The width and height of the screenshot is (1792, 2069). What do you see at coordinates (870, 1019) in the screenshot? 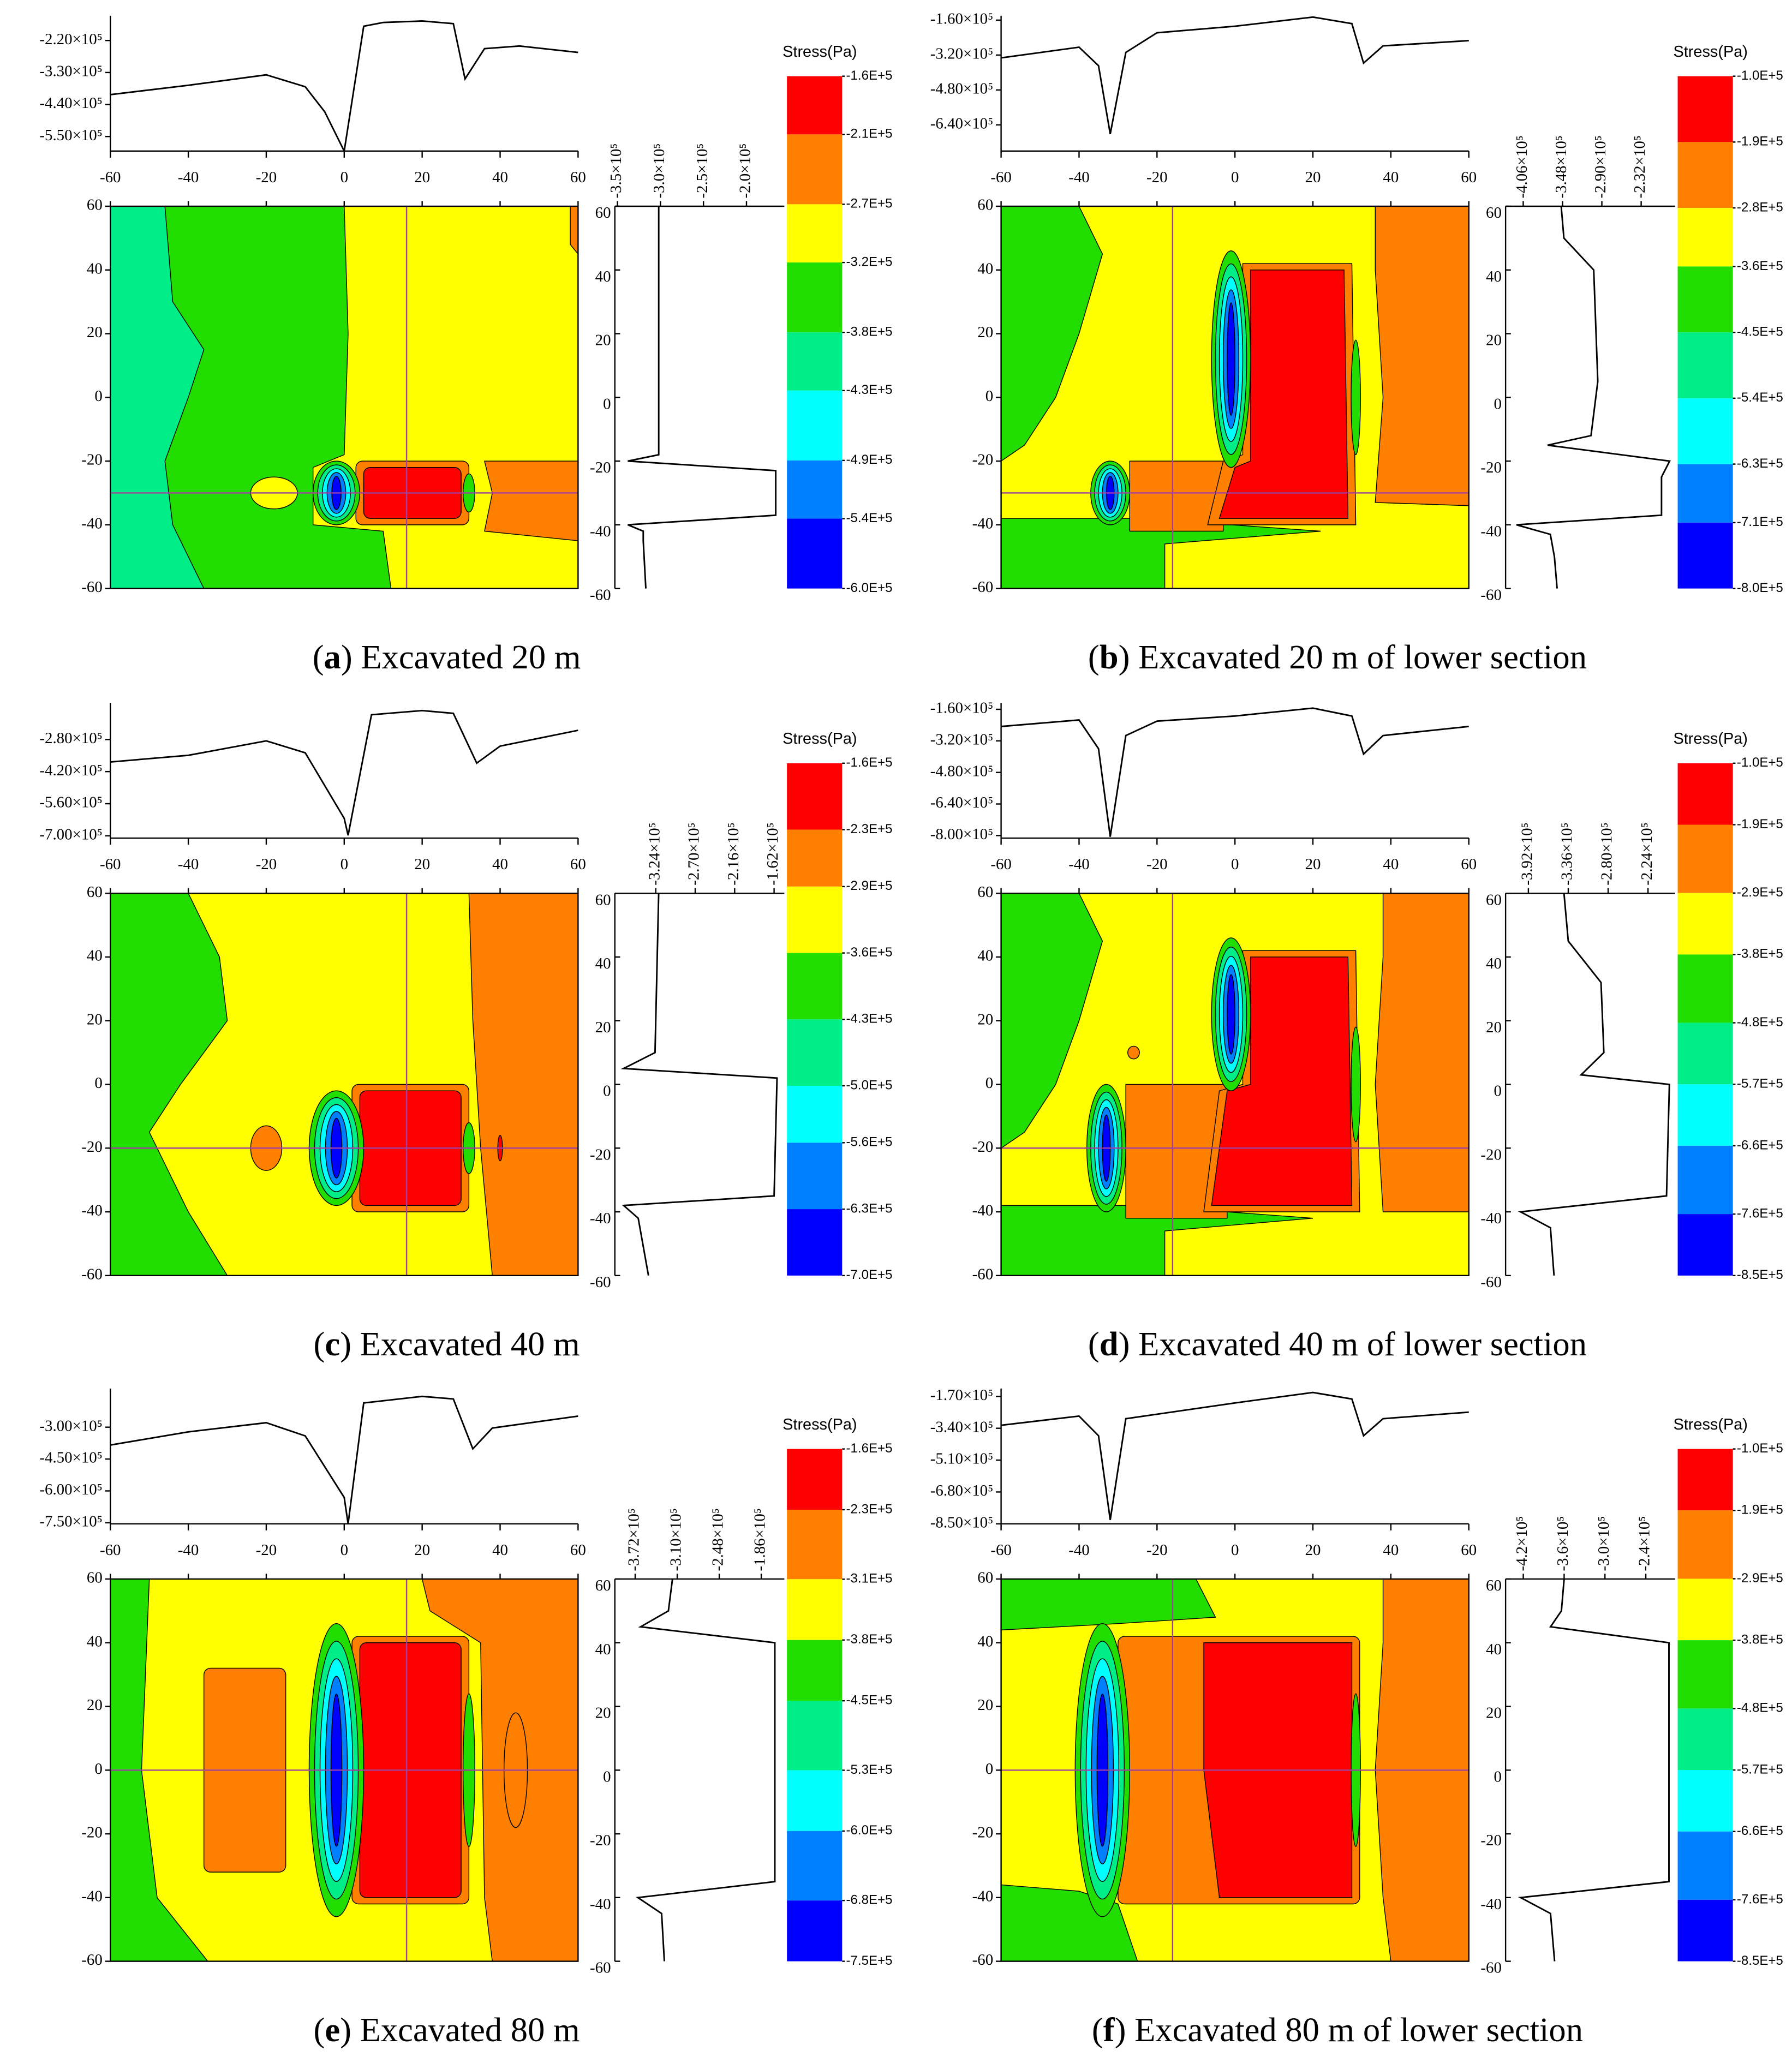
I see `colorbar-label: -4.3E+5` at bounding box center [870, 1019].